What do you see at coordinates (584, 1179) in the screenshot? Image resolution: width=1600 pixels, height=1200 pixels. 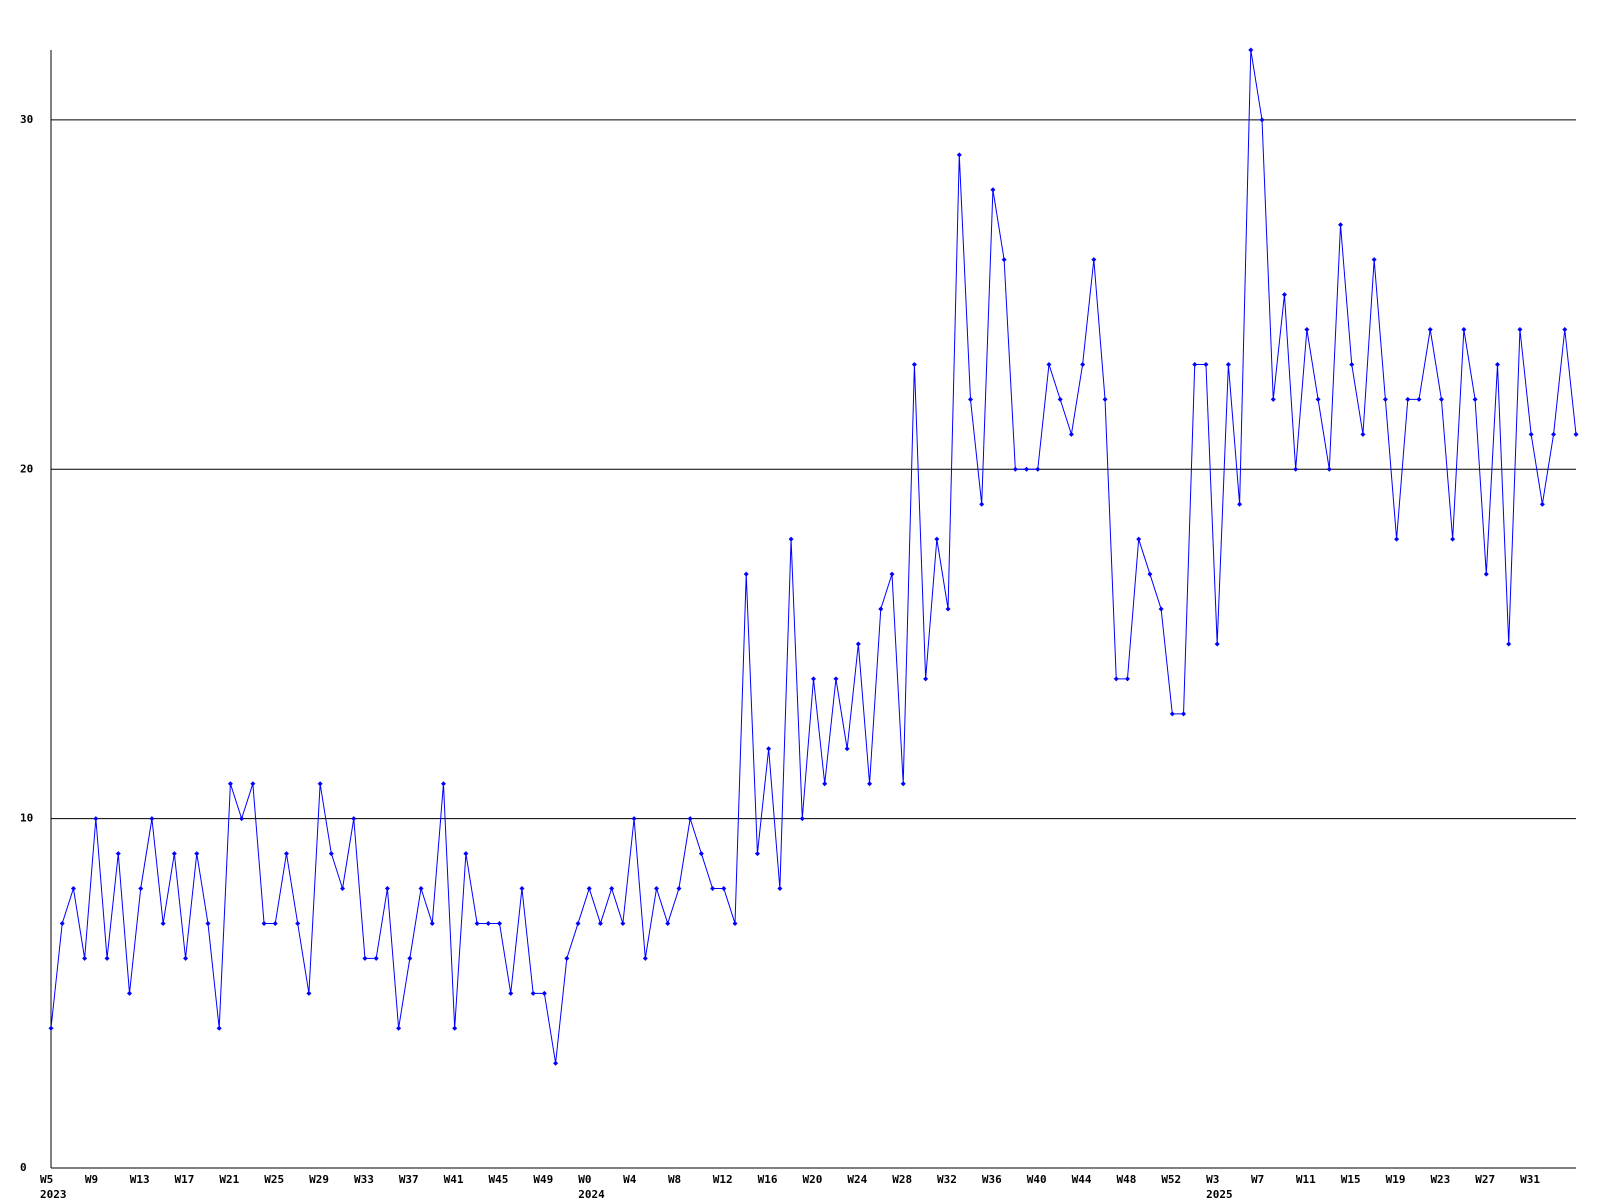 I see `x-tick-label: W0` at bounding box center [584, 1179].